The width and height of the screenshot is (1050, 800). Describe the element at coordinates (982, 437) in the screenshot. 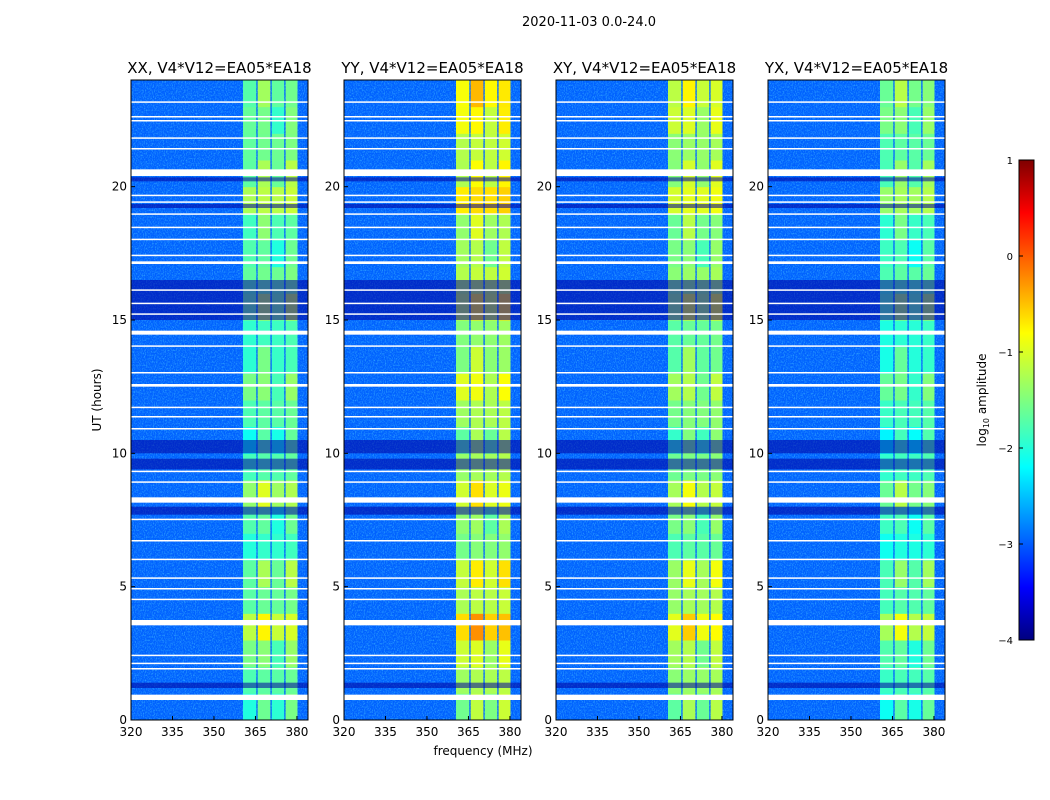

I see `colorbar-label-log: log` at that location.